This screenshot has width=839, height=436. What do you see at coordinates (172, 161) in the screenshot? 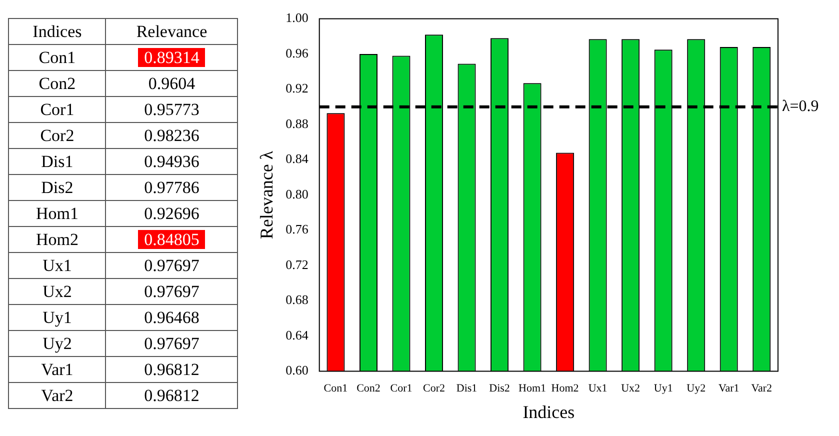
I see `text: 0.94936` at bounding box center [172, 161].